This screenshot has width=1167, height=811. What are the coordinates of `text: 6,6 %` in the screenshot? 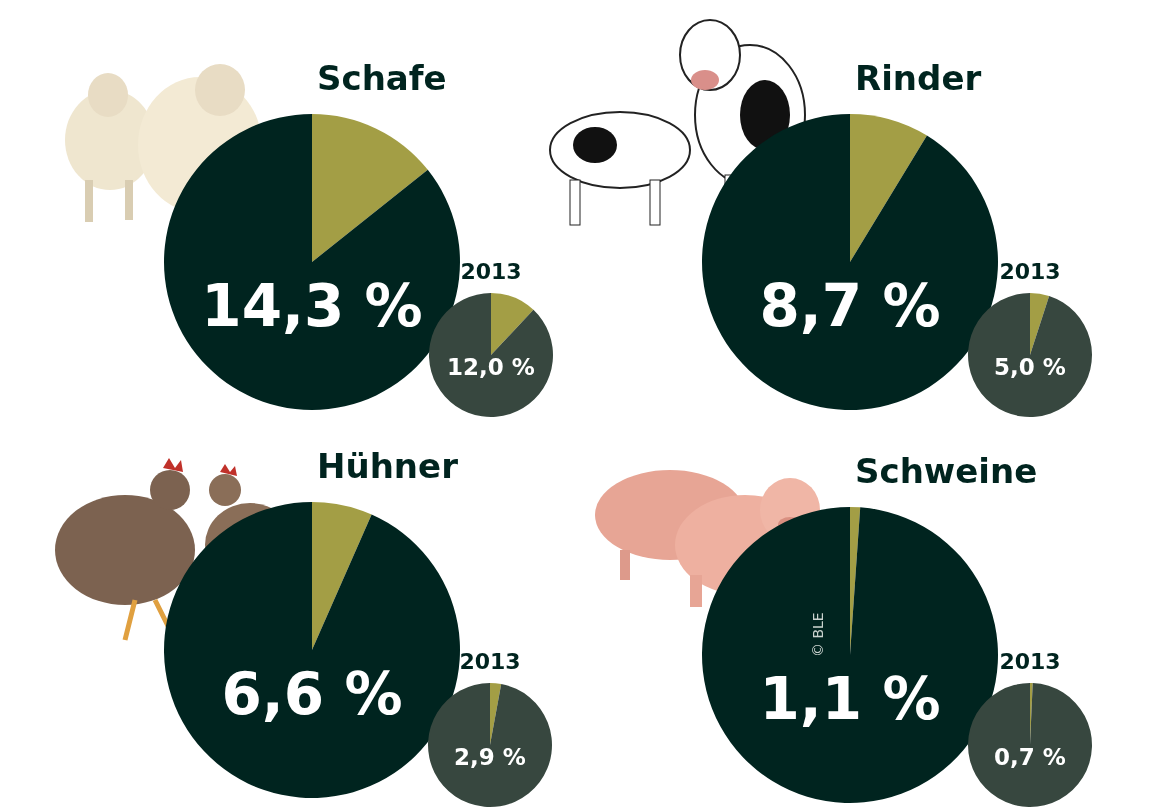 It's located at (312, 694).